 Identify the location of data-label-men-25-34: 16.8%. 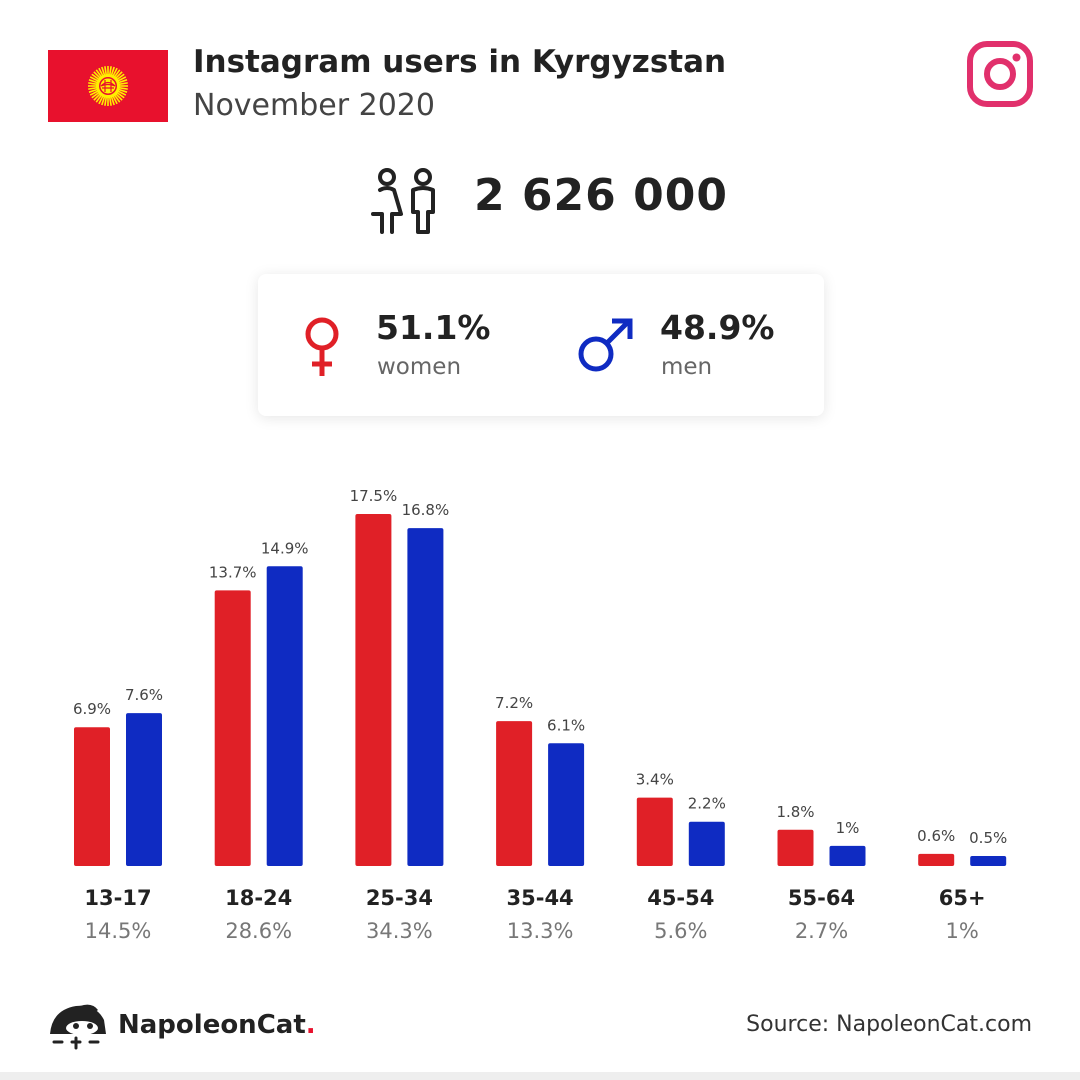
(426, 510).